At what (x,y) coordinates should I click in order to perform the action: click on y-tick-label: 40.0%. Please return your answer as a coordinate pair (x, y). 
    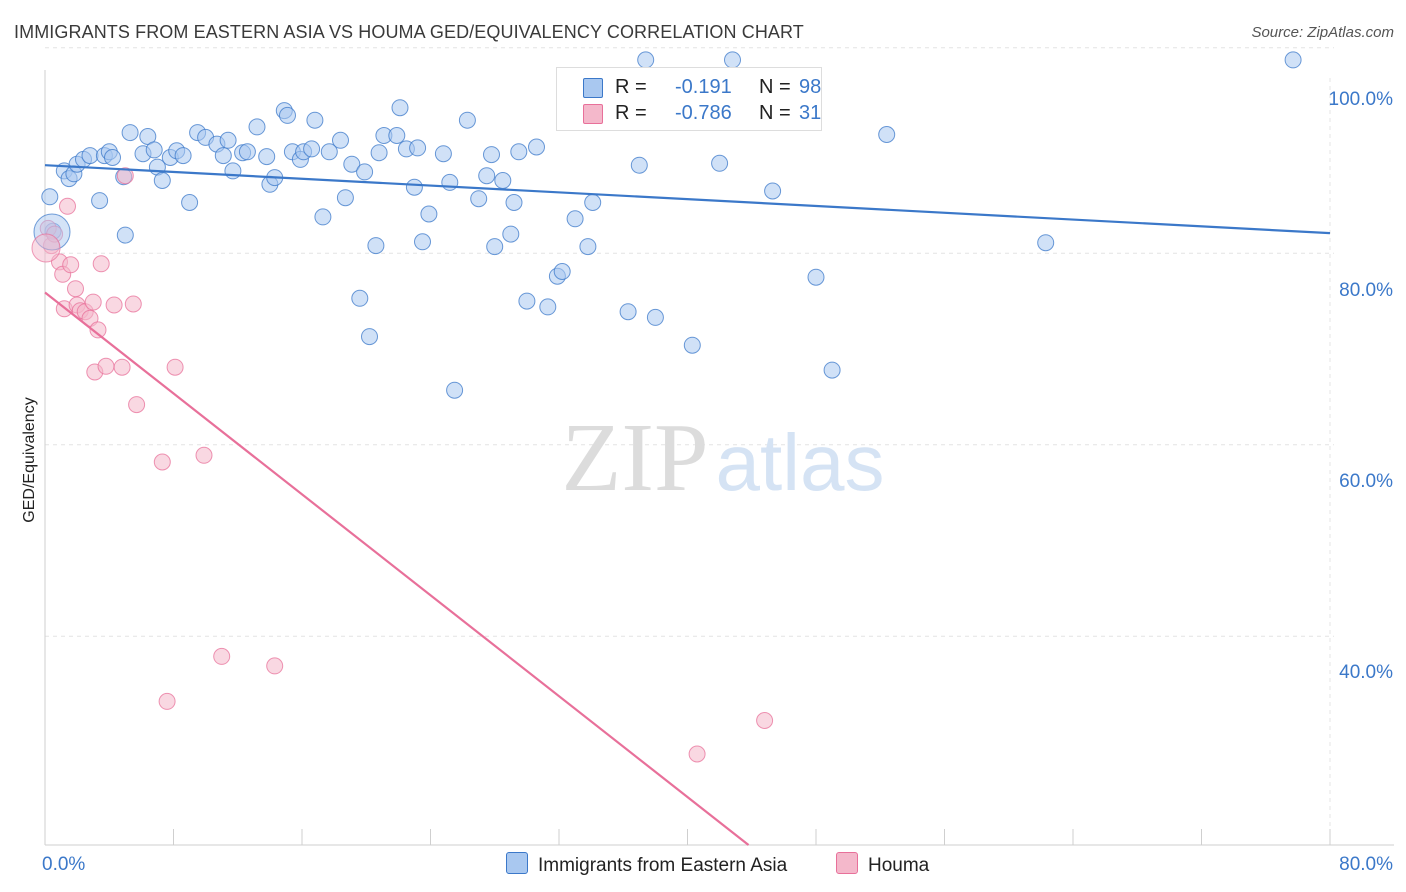
    Looking at the image, I should click on (1366, 672).